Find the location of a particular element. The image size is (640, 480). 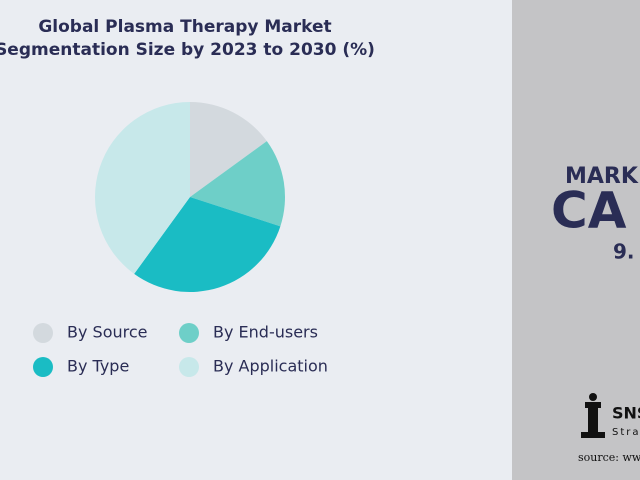

chart-title: Global Plasma Therapy Market is located at coordinates (184, 27).